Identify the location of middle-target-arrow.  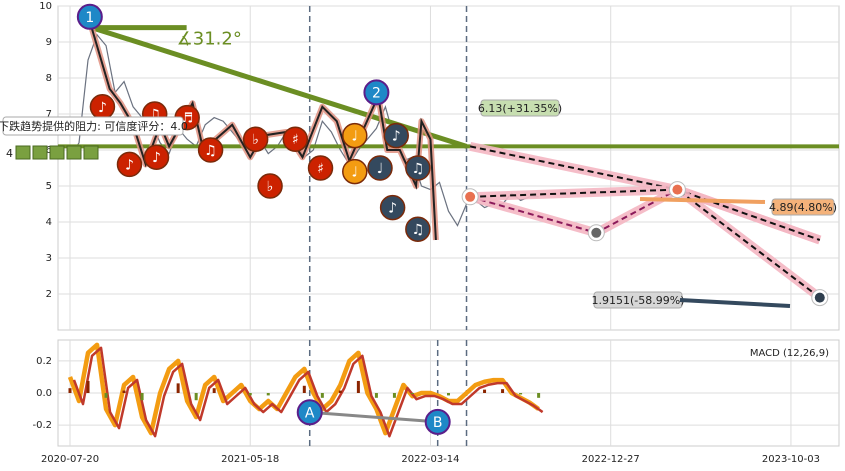
(702, 200).